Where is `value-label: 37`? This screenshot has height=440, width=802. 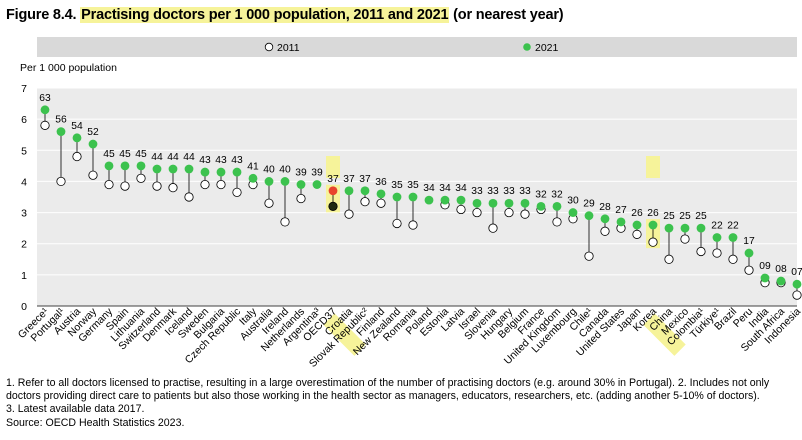
value-label: 37 is located at coordinates (333, 179).